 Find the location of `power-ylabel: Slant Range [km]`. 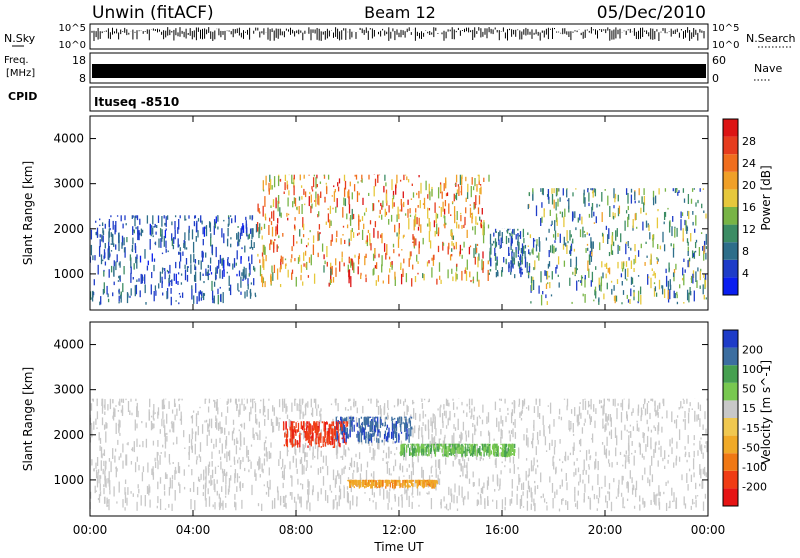

power-ylabel: Slant Range [km] is located at coordinates (28, 213).